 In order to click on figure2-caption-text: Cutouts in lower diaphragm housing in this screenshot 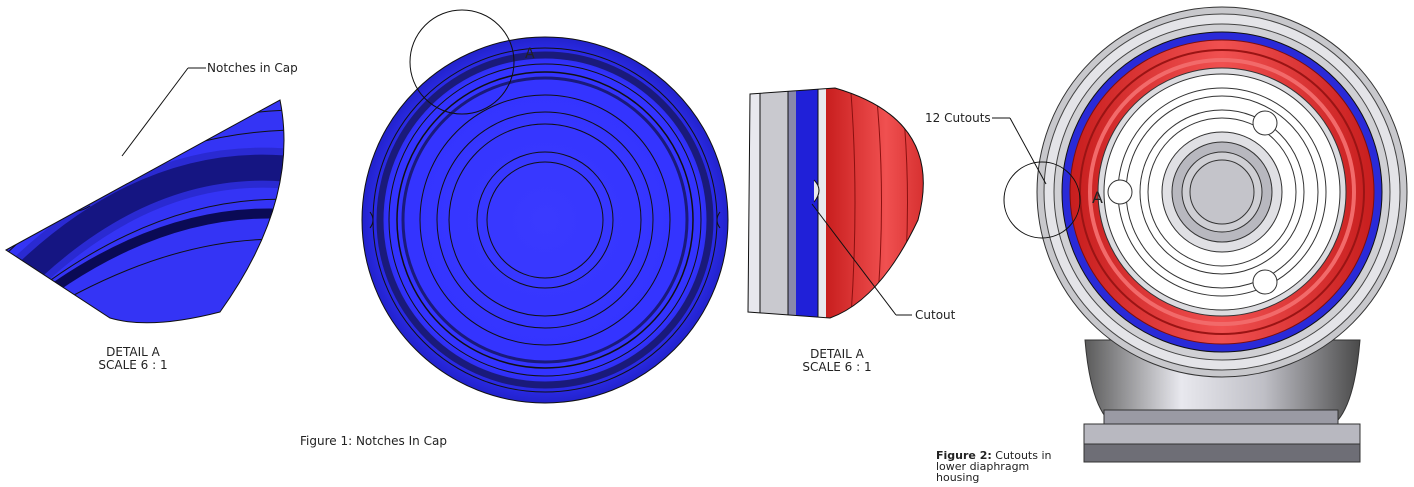, I will do `click(994, 466)`.